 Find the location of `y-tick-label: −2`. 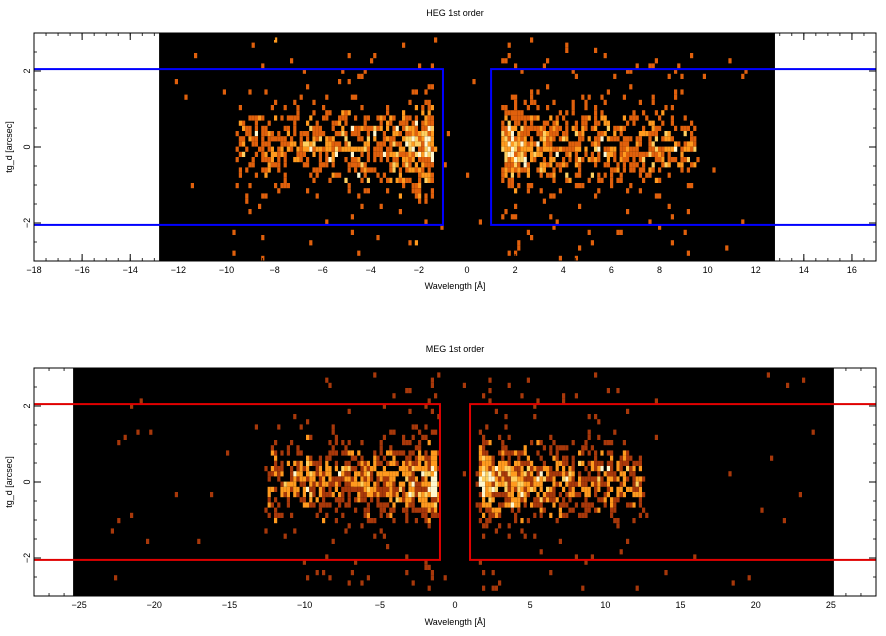

y-tick-label: −2 is located at coordinates (27, 558).